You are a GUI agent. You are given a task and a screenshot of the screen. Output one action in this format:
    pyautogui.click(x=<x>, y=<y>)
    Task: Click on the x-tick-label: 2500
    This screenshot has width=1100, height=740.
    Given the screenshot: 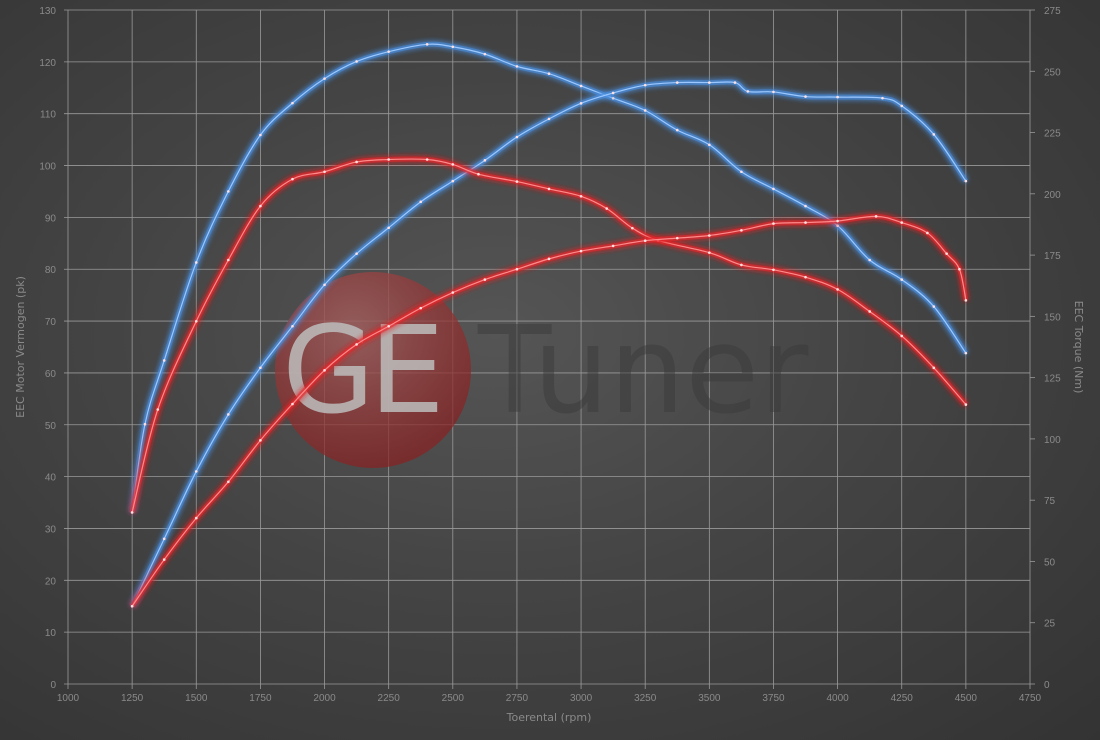 What is the action you would take?
    pyautogui.click(x=453, y=698)
    